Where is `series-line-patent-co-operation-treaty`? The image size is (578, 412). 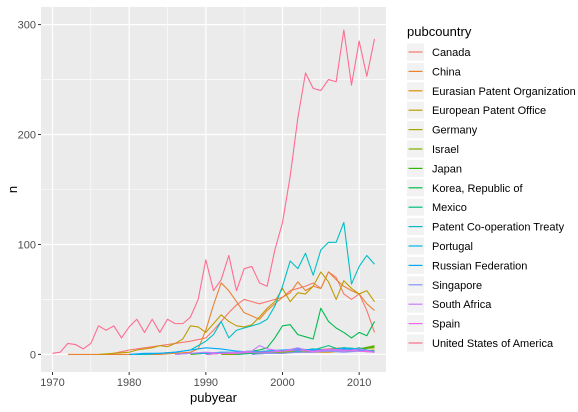 series-line-patent-co-operation-treaty is located at coordinates (252, 288).